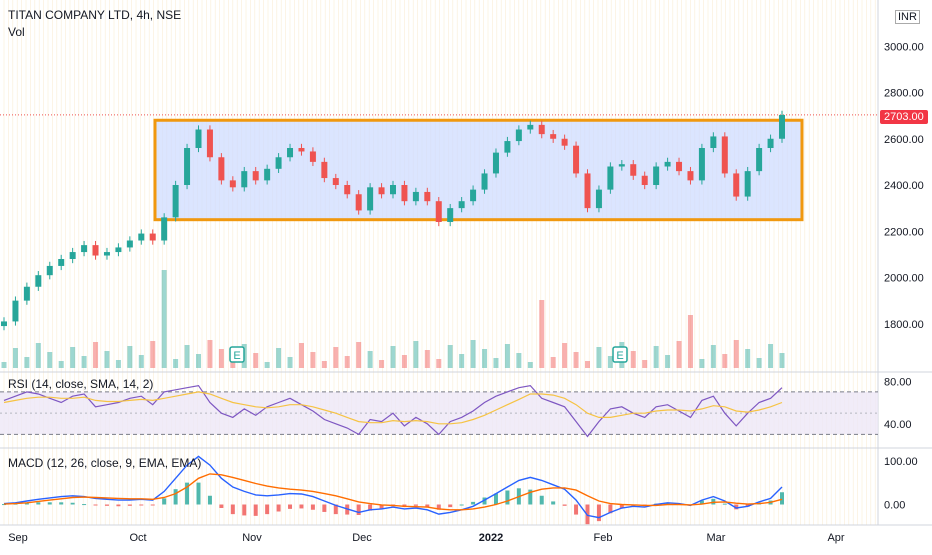  I want to click on price-tick-label: 2000.00, so click(904, 279).